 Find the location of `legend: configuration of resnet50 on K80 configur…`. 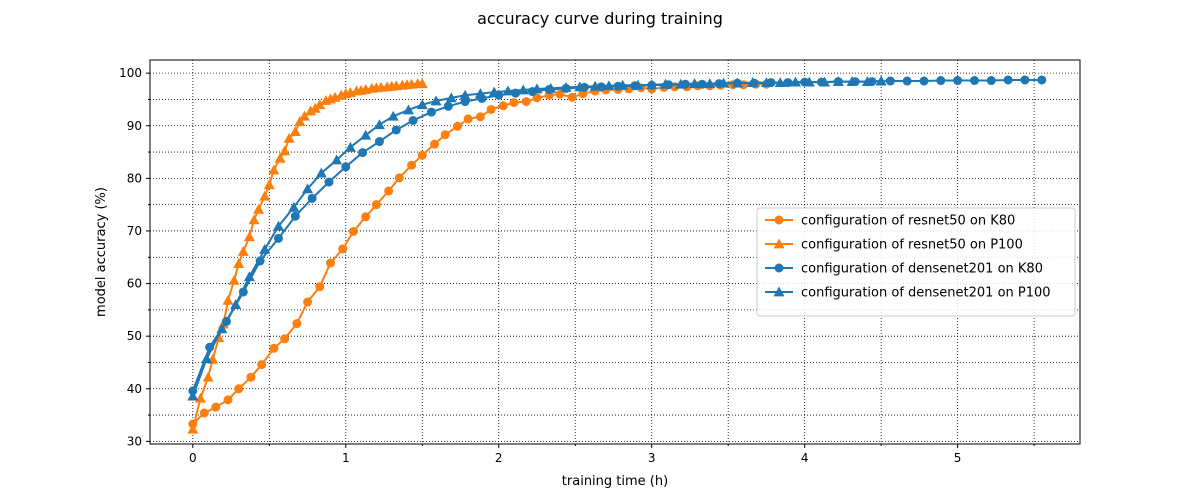

legend: configuration of resnet50 on K80 configur… is located at coordinates (916, 262).